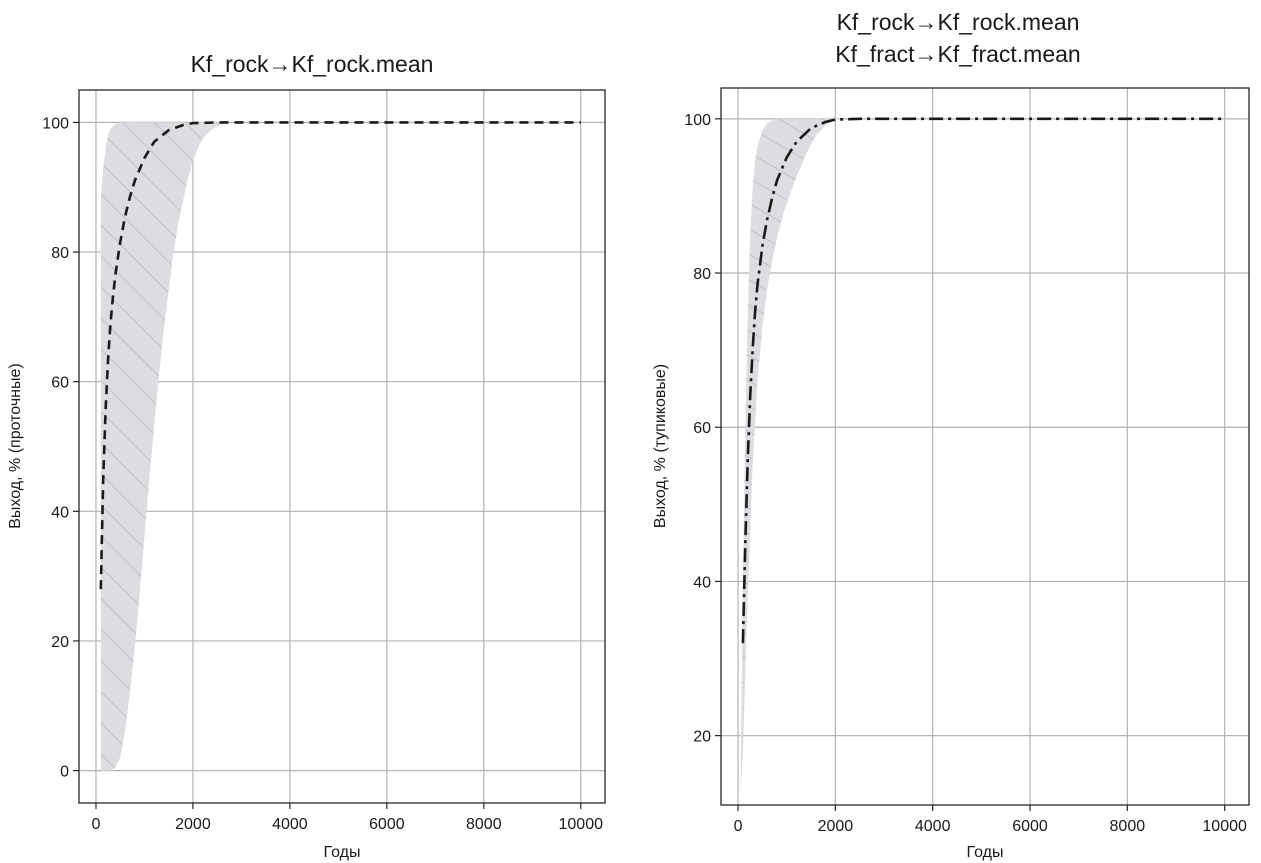  I want to click on chart-title: Kf_rock→Kf_rock.mean, so click(312, 64).